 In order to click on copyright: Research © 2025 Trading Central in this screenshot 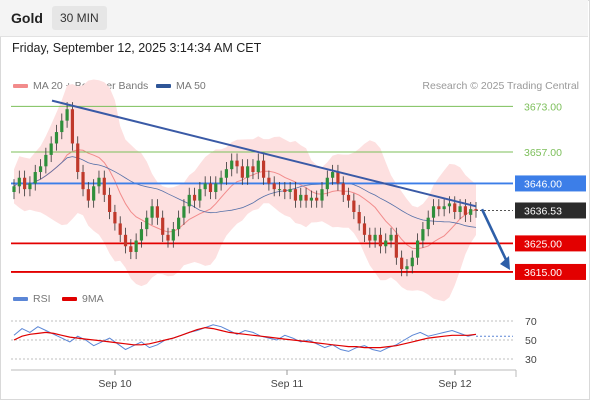, I will do `click(500, 86)`.